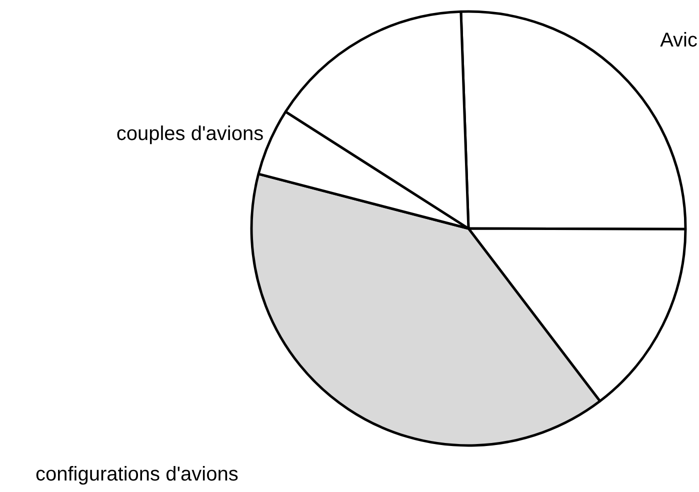  Describe the element at coordinates (679, 41) in the screenshot. I see `slice-label: Avic` at that location.